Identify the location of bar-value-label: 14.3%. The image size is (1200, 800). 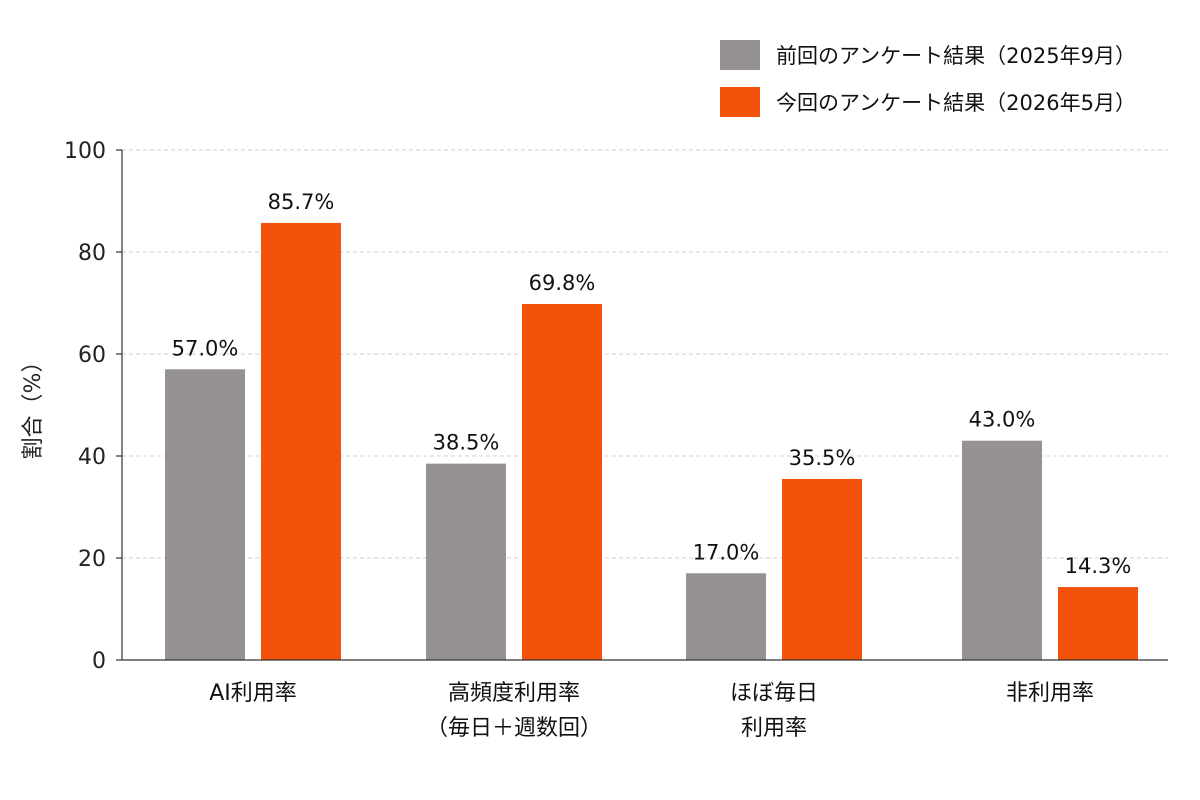
(1098, 566).